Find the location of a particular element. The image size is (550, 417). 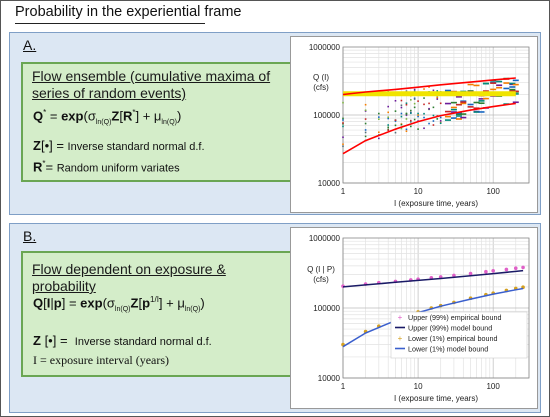

chart-a-x-tick-label: 100 is located at coordinates (493, 191).